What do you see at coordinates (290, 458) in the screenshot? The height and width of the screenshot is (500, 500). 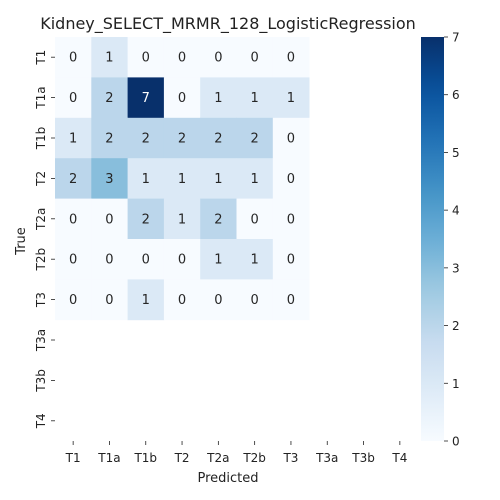 I see `x-tick-label: T3` at bounding box center [290, 458].